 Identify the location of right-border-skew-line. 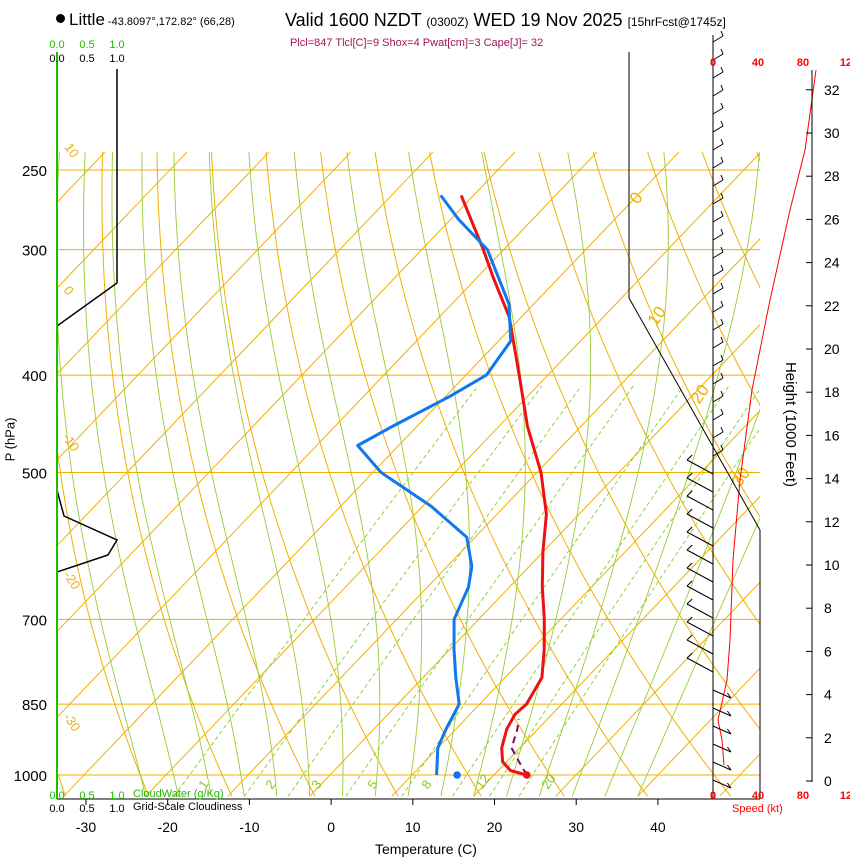
(694, 414).